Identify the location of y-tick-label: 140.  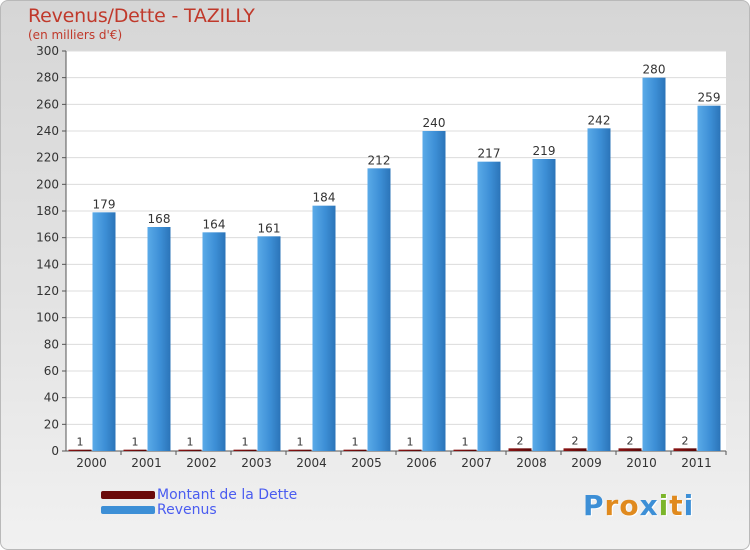
(47, 264).